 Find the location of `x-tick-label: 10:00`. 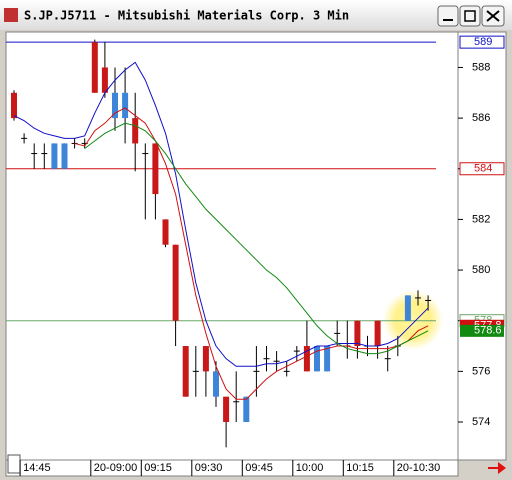

x-tick-label: 10:00 is located at coordinates (310, 468).